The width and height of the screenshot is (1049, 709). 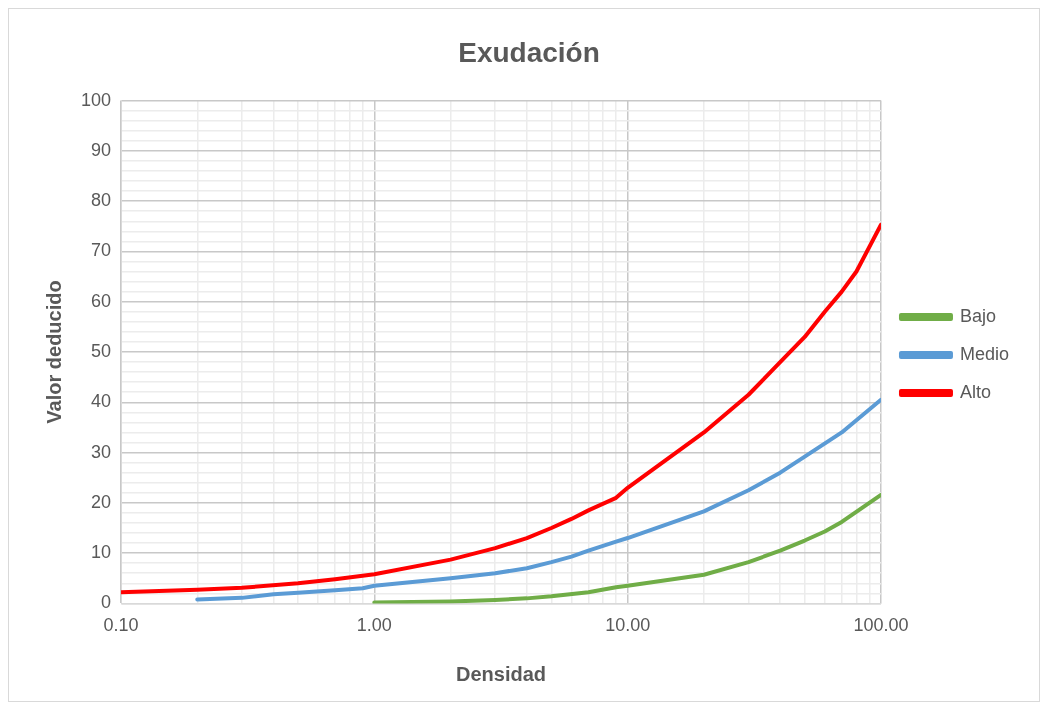 What do you see at coordinates (374, 625) in the screenshot?
I see `x-tick-label: 1.00` at bounding box center [374, 625].